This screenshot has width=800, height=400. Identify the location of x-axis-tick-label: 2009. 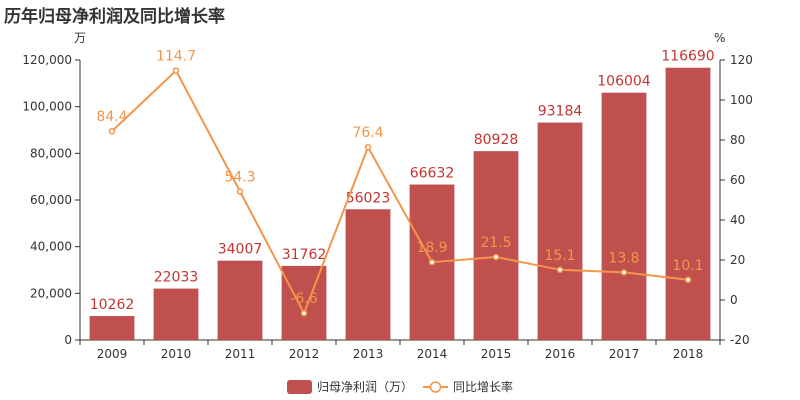
(112, 354).